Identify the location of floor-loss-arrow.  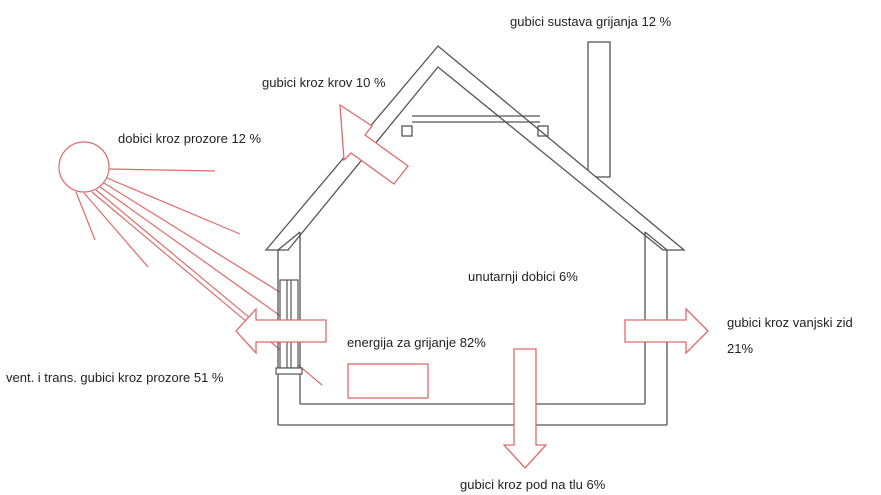
(525, 408).